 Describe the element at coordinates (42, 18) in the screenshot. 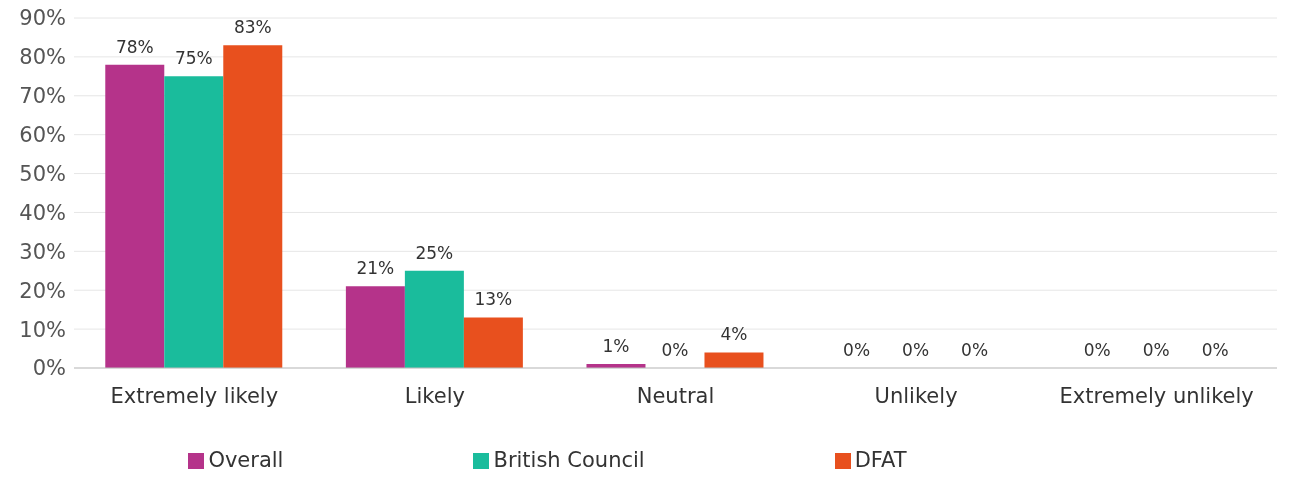

I see `y-tick-label: 90%` at that location.